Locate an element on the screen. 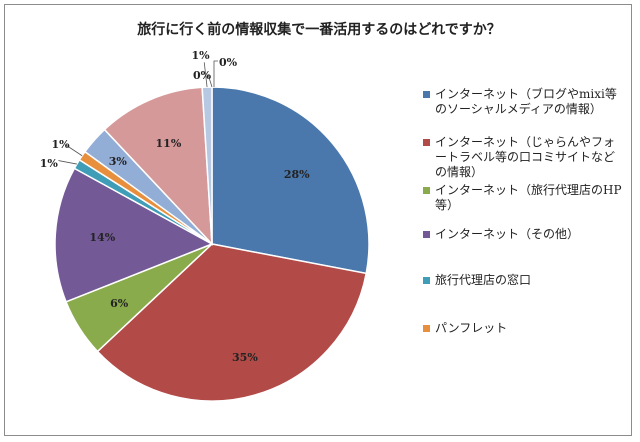  chart-title: 旅行に行く前の情報収集で一番活用するのはどれですか？ is located at coordinates (319, 30).